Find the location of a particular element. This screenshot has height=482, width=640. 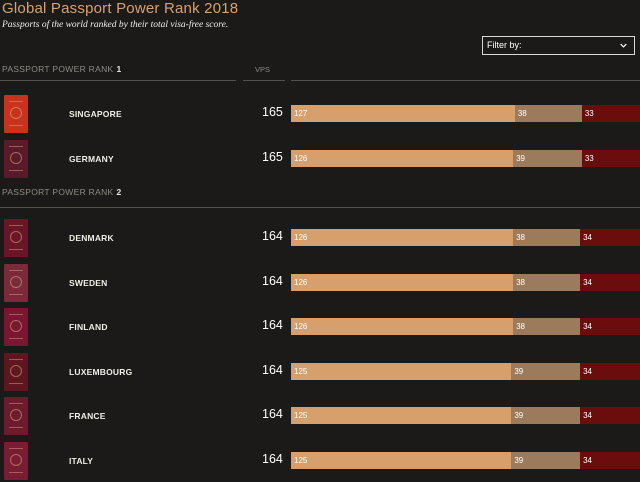

score-bar: 127 38 33 is located at coordinates (465, 113).